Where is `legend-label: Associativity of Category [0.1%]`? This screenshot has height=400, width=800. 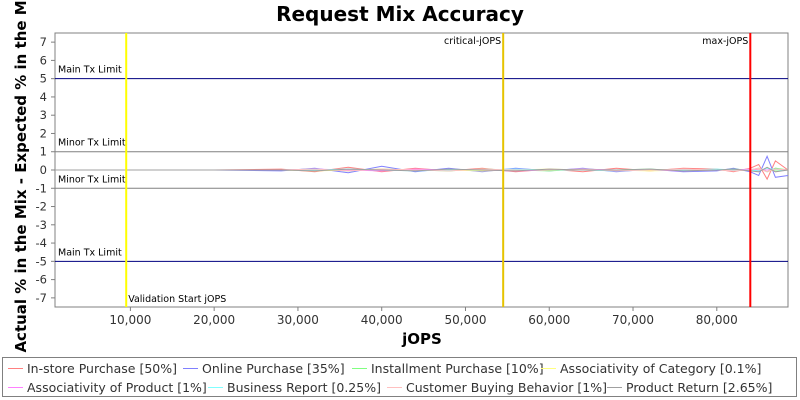 legend-label: Associativity of Category [0.1%] is located at coordinates (661, 368).